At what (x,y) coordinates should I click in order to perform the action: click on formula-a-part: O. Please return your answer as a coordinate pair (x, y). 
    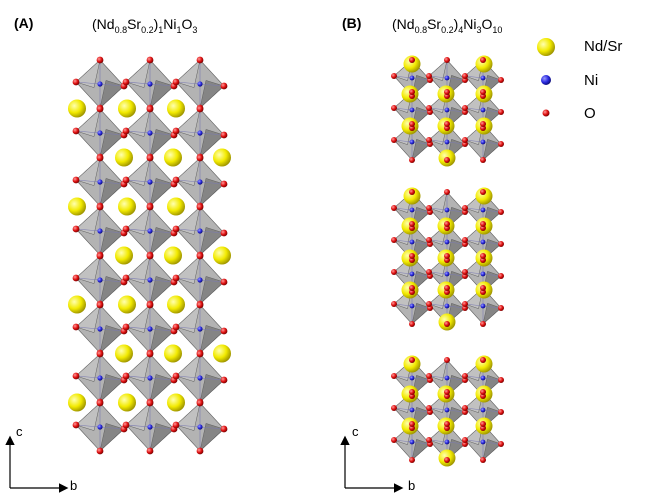
    Looking at the image, I should click on (187, 24).